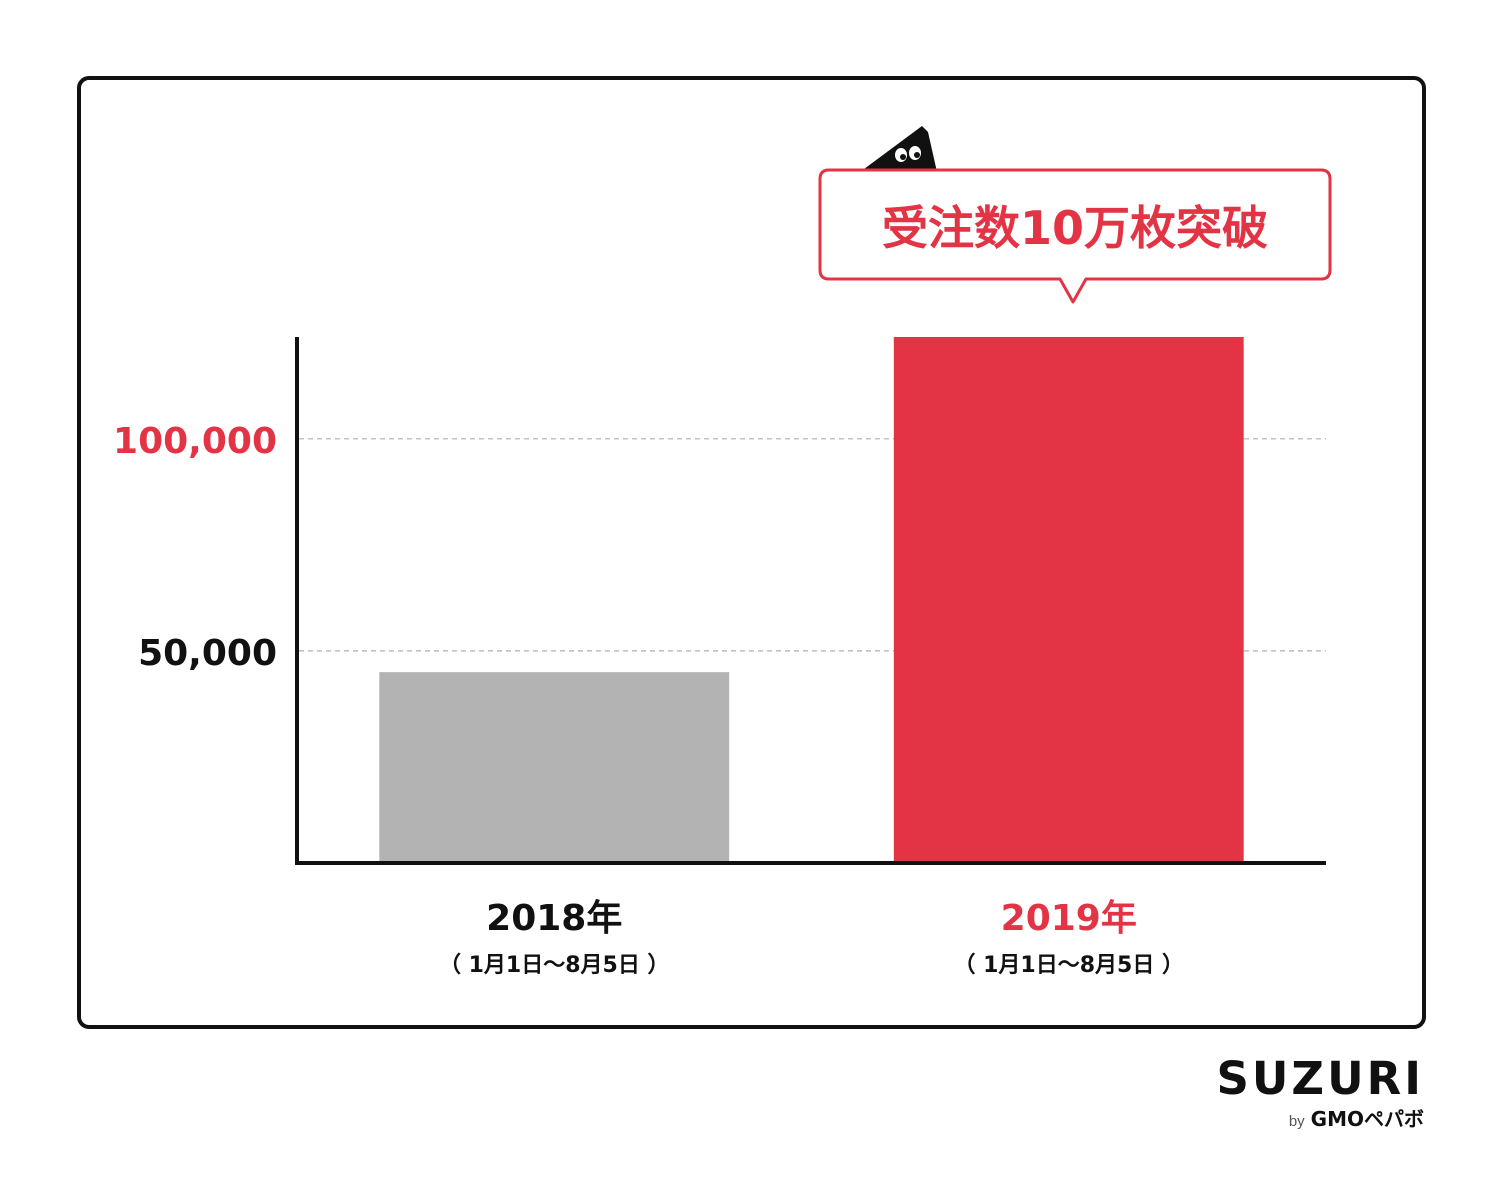 This screenshot has width=1500, height=1192. Describe the element at coordinates (898, 149) in the screenshot. I see `mascot-icon` at that location.